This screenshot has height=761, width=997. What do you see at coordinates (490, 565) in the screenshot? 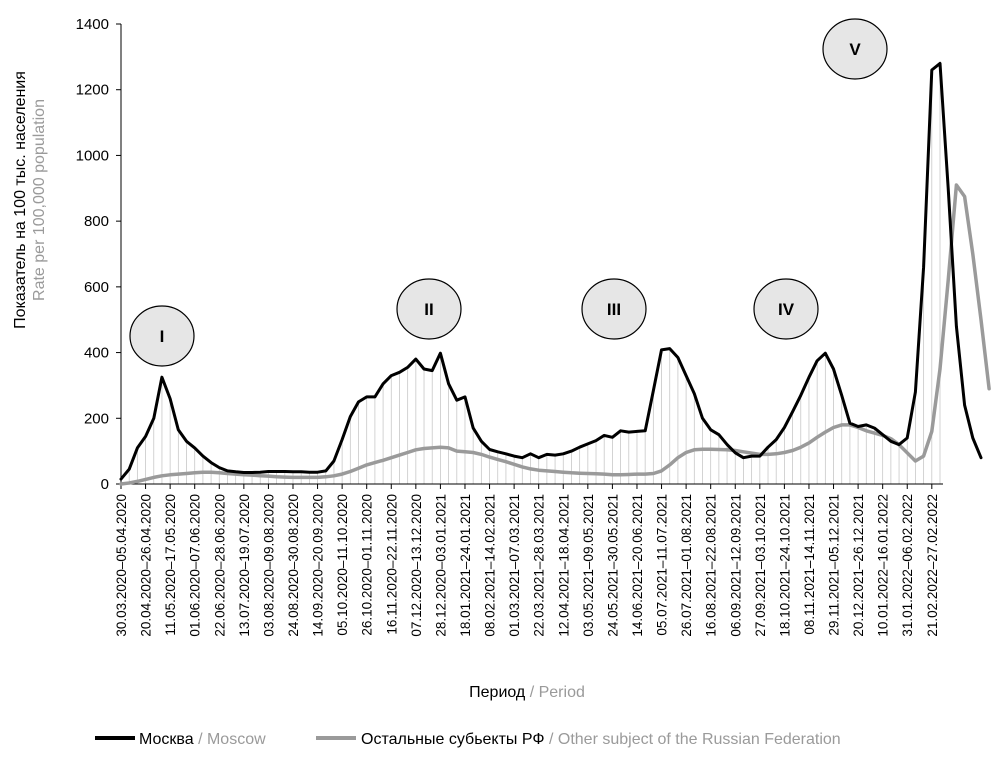
I see `x-tick-label: 08.02.2021–14.02.2021` at bounding box center [490, 565].